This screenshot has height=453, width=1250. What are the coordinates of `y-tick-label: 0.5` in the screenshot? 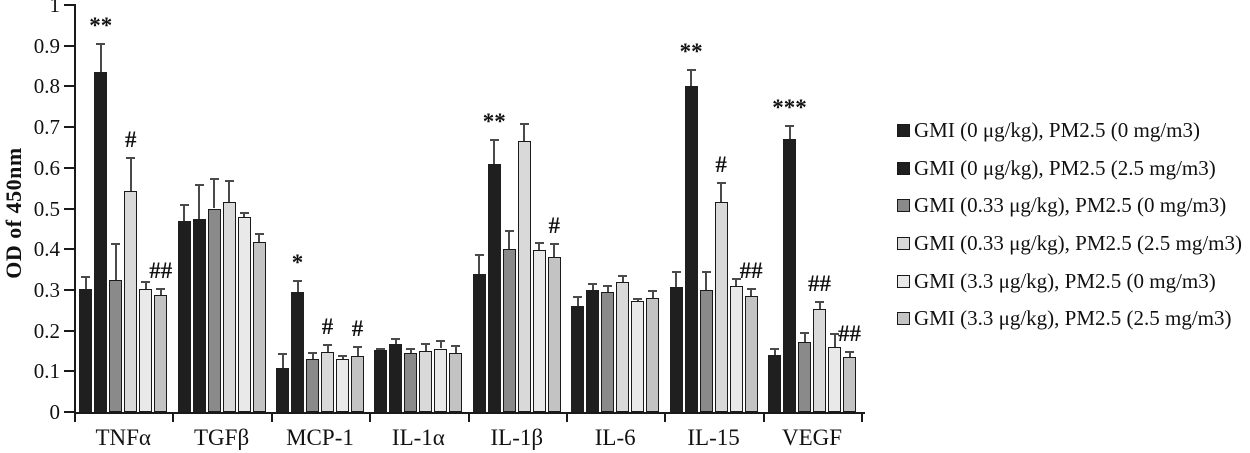 It's located at (46, 208).